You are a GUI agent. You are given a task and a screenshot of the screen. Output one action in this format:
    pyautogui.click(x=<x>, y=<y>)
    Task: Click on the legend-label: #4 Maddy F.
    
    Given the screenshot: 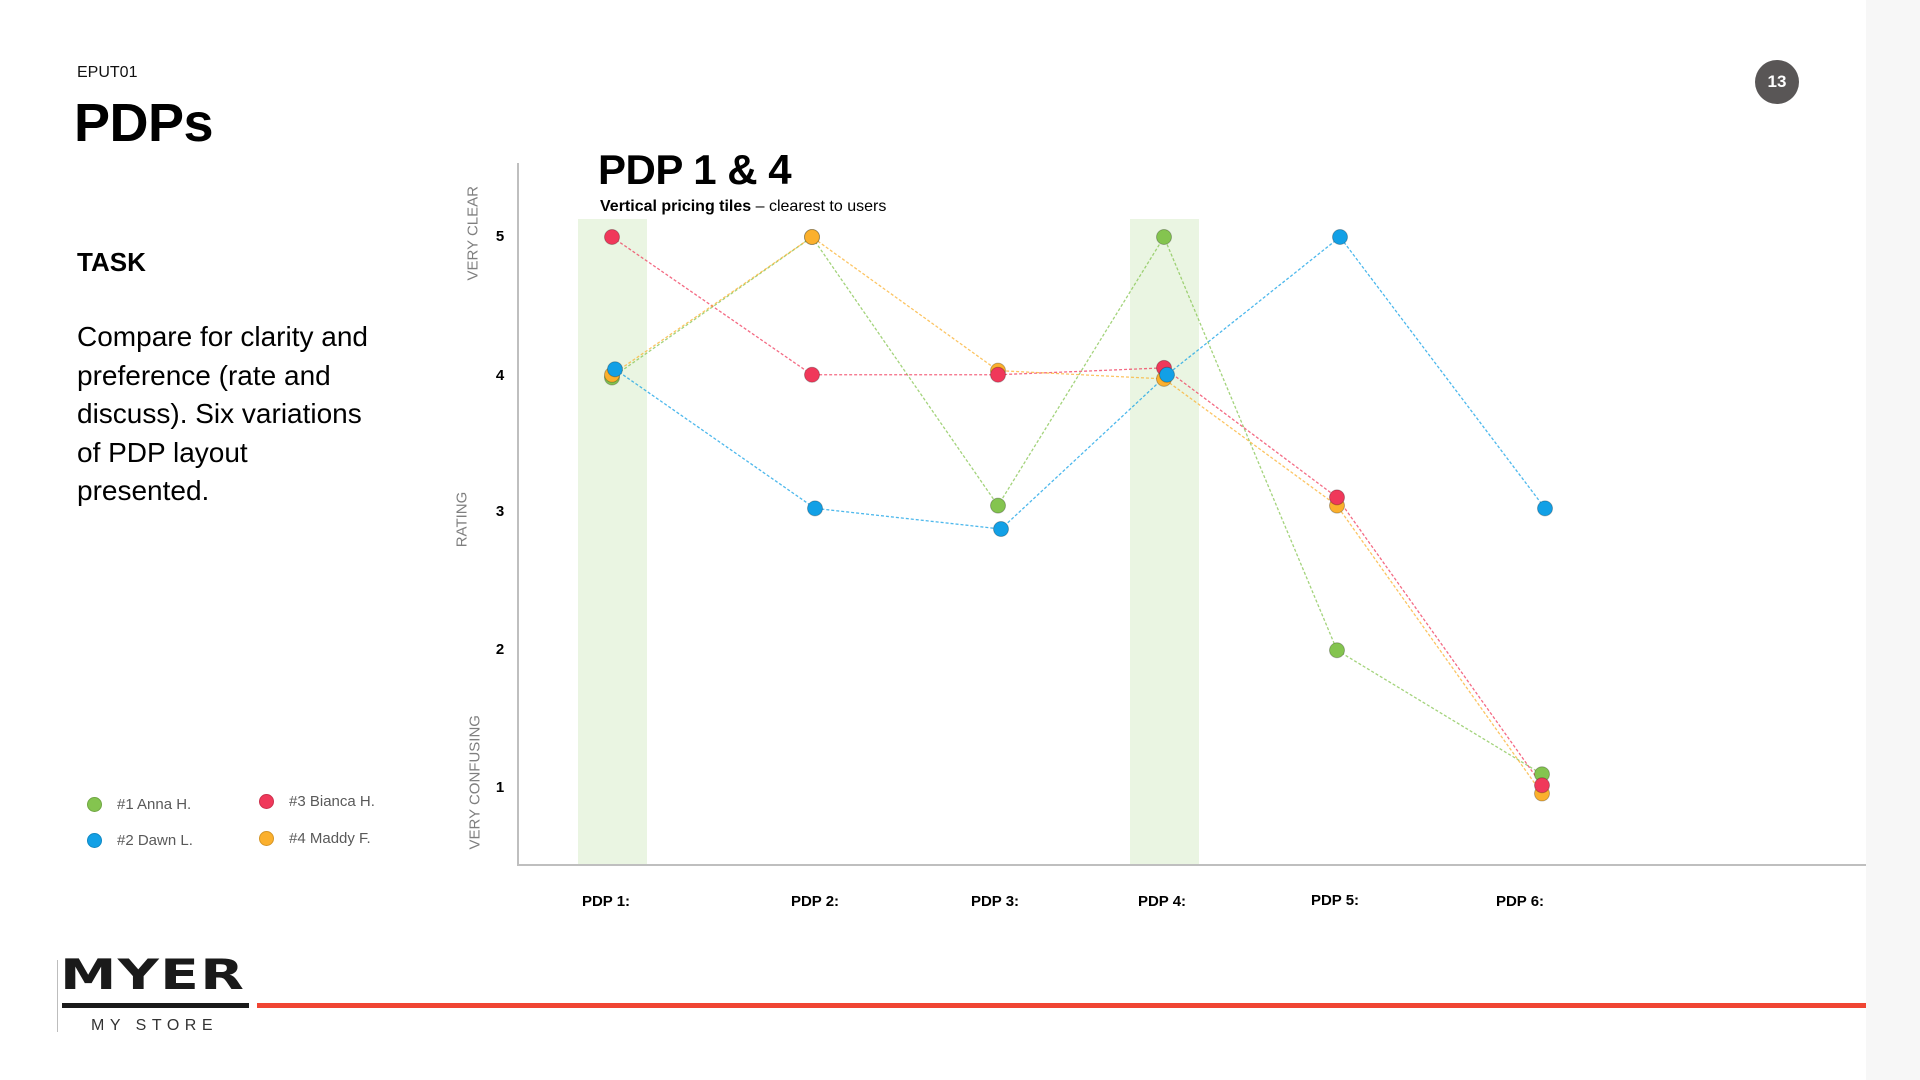 What is the action you would take?
    pyautogui.click(x=330, y=838)
    